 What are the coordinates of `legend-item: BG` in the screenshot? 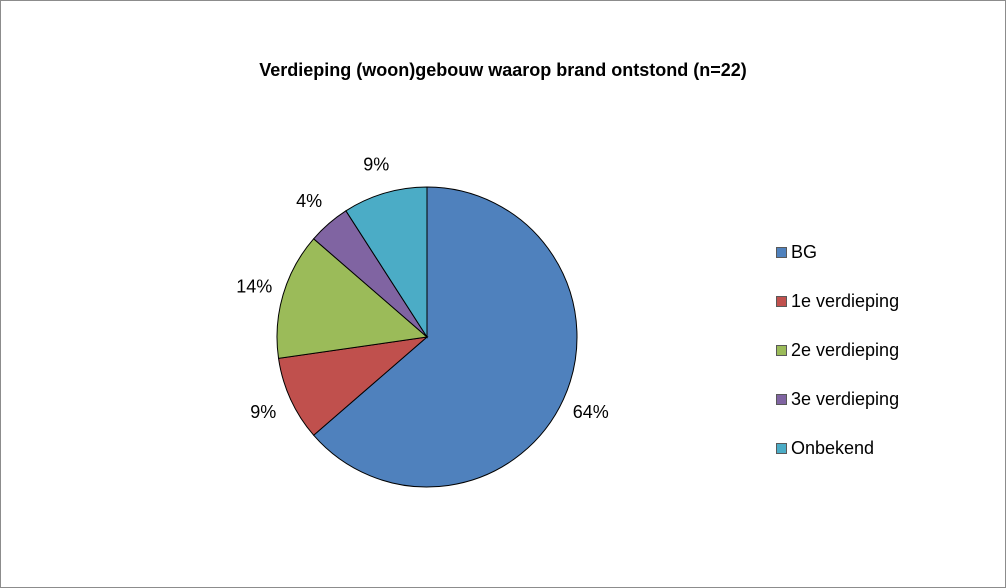 It's located at (837, 252).